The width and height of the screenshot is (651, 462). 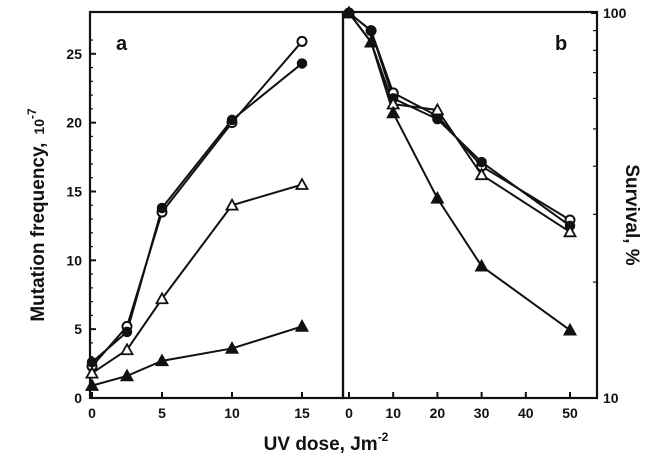 I want to click on y-tick-label-b-10: 10, so click(x=611, y=398).